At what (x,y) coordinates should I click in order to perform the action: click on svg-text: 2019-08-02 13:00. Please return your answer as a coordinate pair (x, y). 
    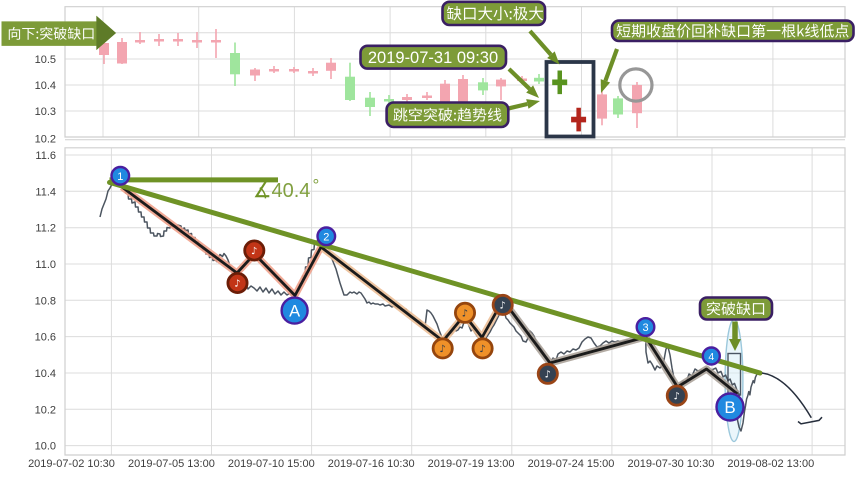
    Looking at the image, I should click on (770, 464).